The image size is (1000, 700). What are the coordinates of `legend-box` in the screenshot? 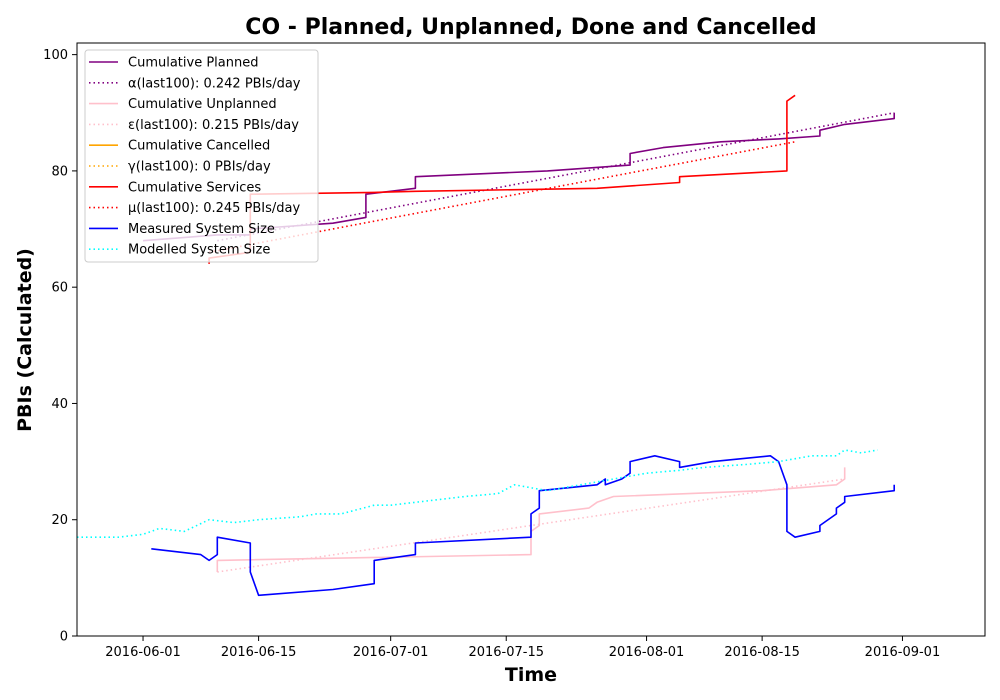 It's located at (201, 156).